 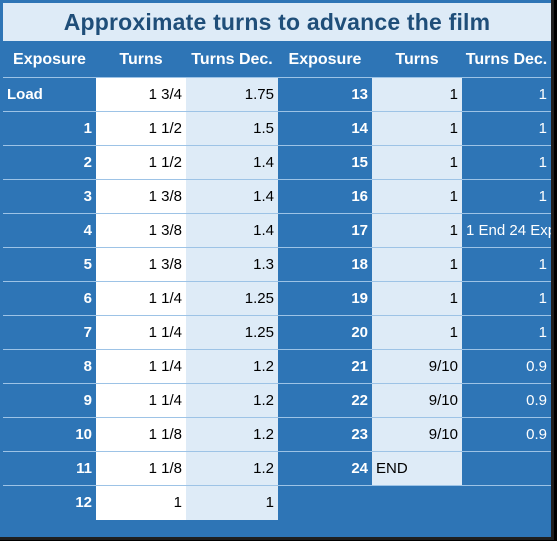 I want to click on table-row: 10 1 1/8 1.2 23 9/10 0.9, so click(x=277, y=434).